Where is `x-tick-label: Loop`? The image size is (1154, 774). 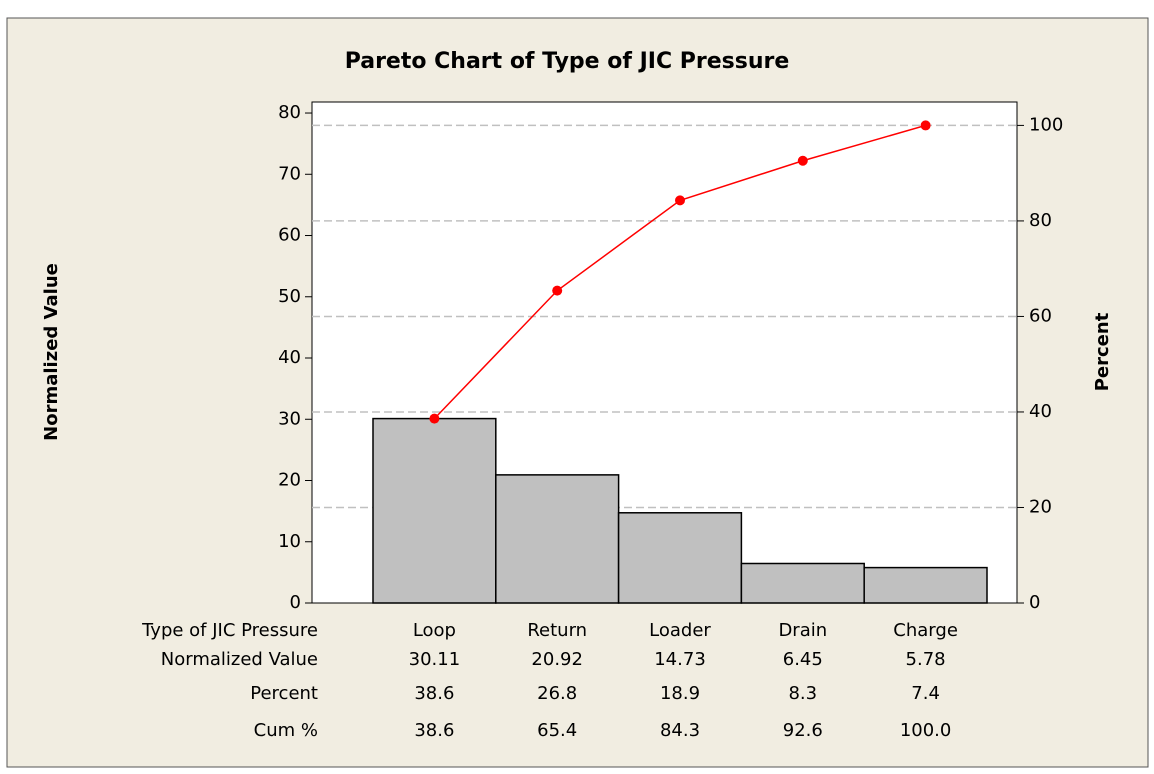
x-tick-label: Loop is located at coordinates (434, 630).